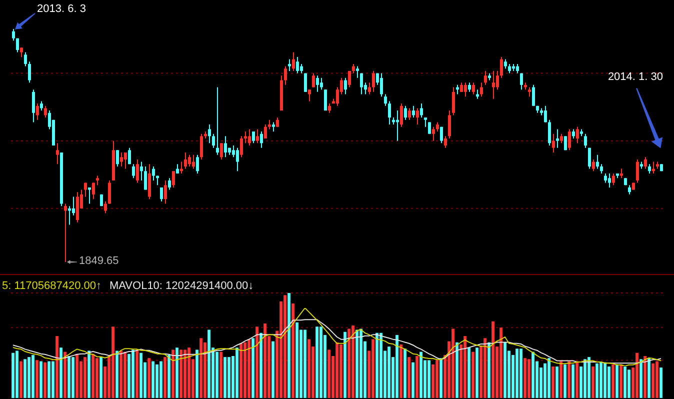 The image size is (674, 399). What do you see at coordinates (99, 261) in the screenshot?
I see `annotation: 1849.65` at bounding box center [99, 261].